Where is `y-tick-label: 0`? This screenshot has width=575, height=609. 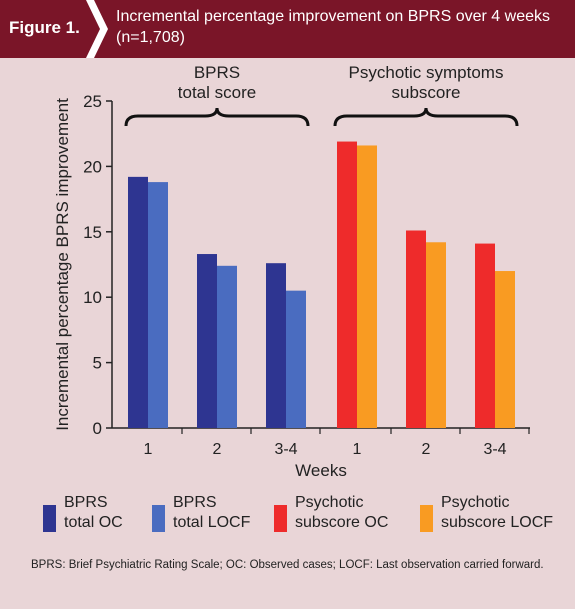 y-tick-label: 0 is located at coordinates (97, 428).